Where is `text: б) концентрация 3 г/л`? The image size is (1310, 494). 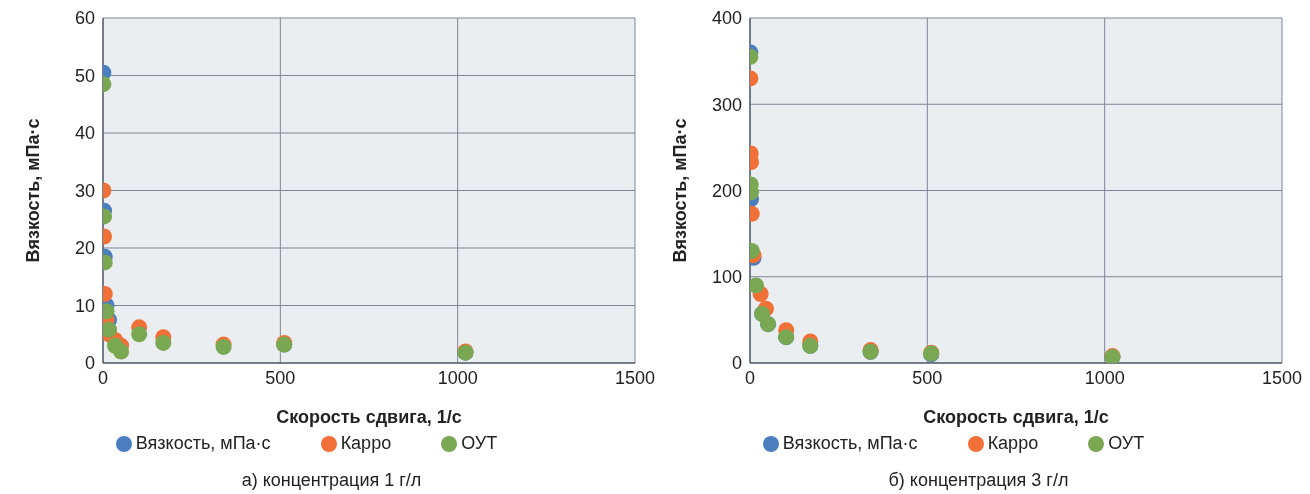 text: б) концентрация 3 г/л is located at coordinates (978, 480).